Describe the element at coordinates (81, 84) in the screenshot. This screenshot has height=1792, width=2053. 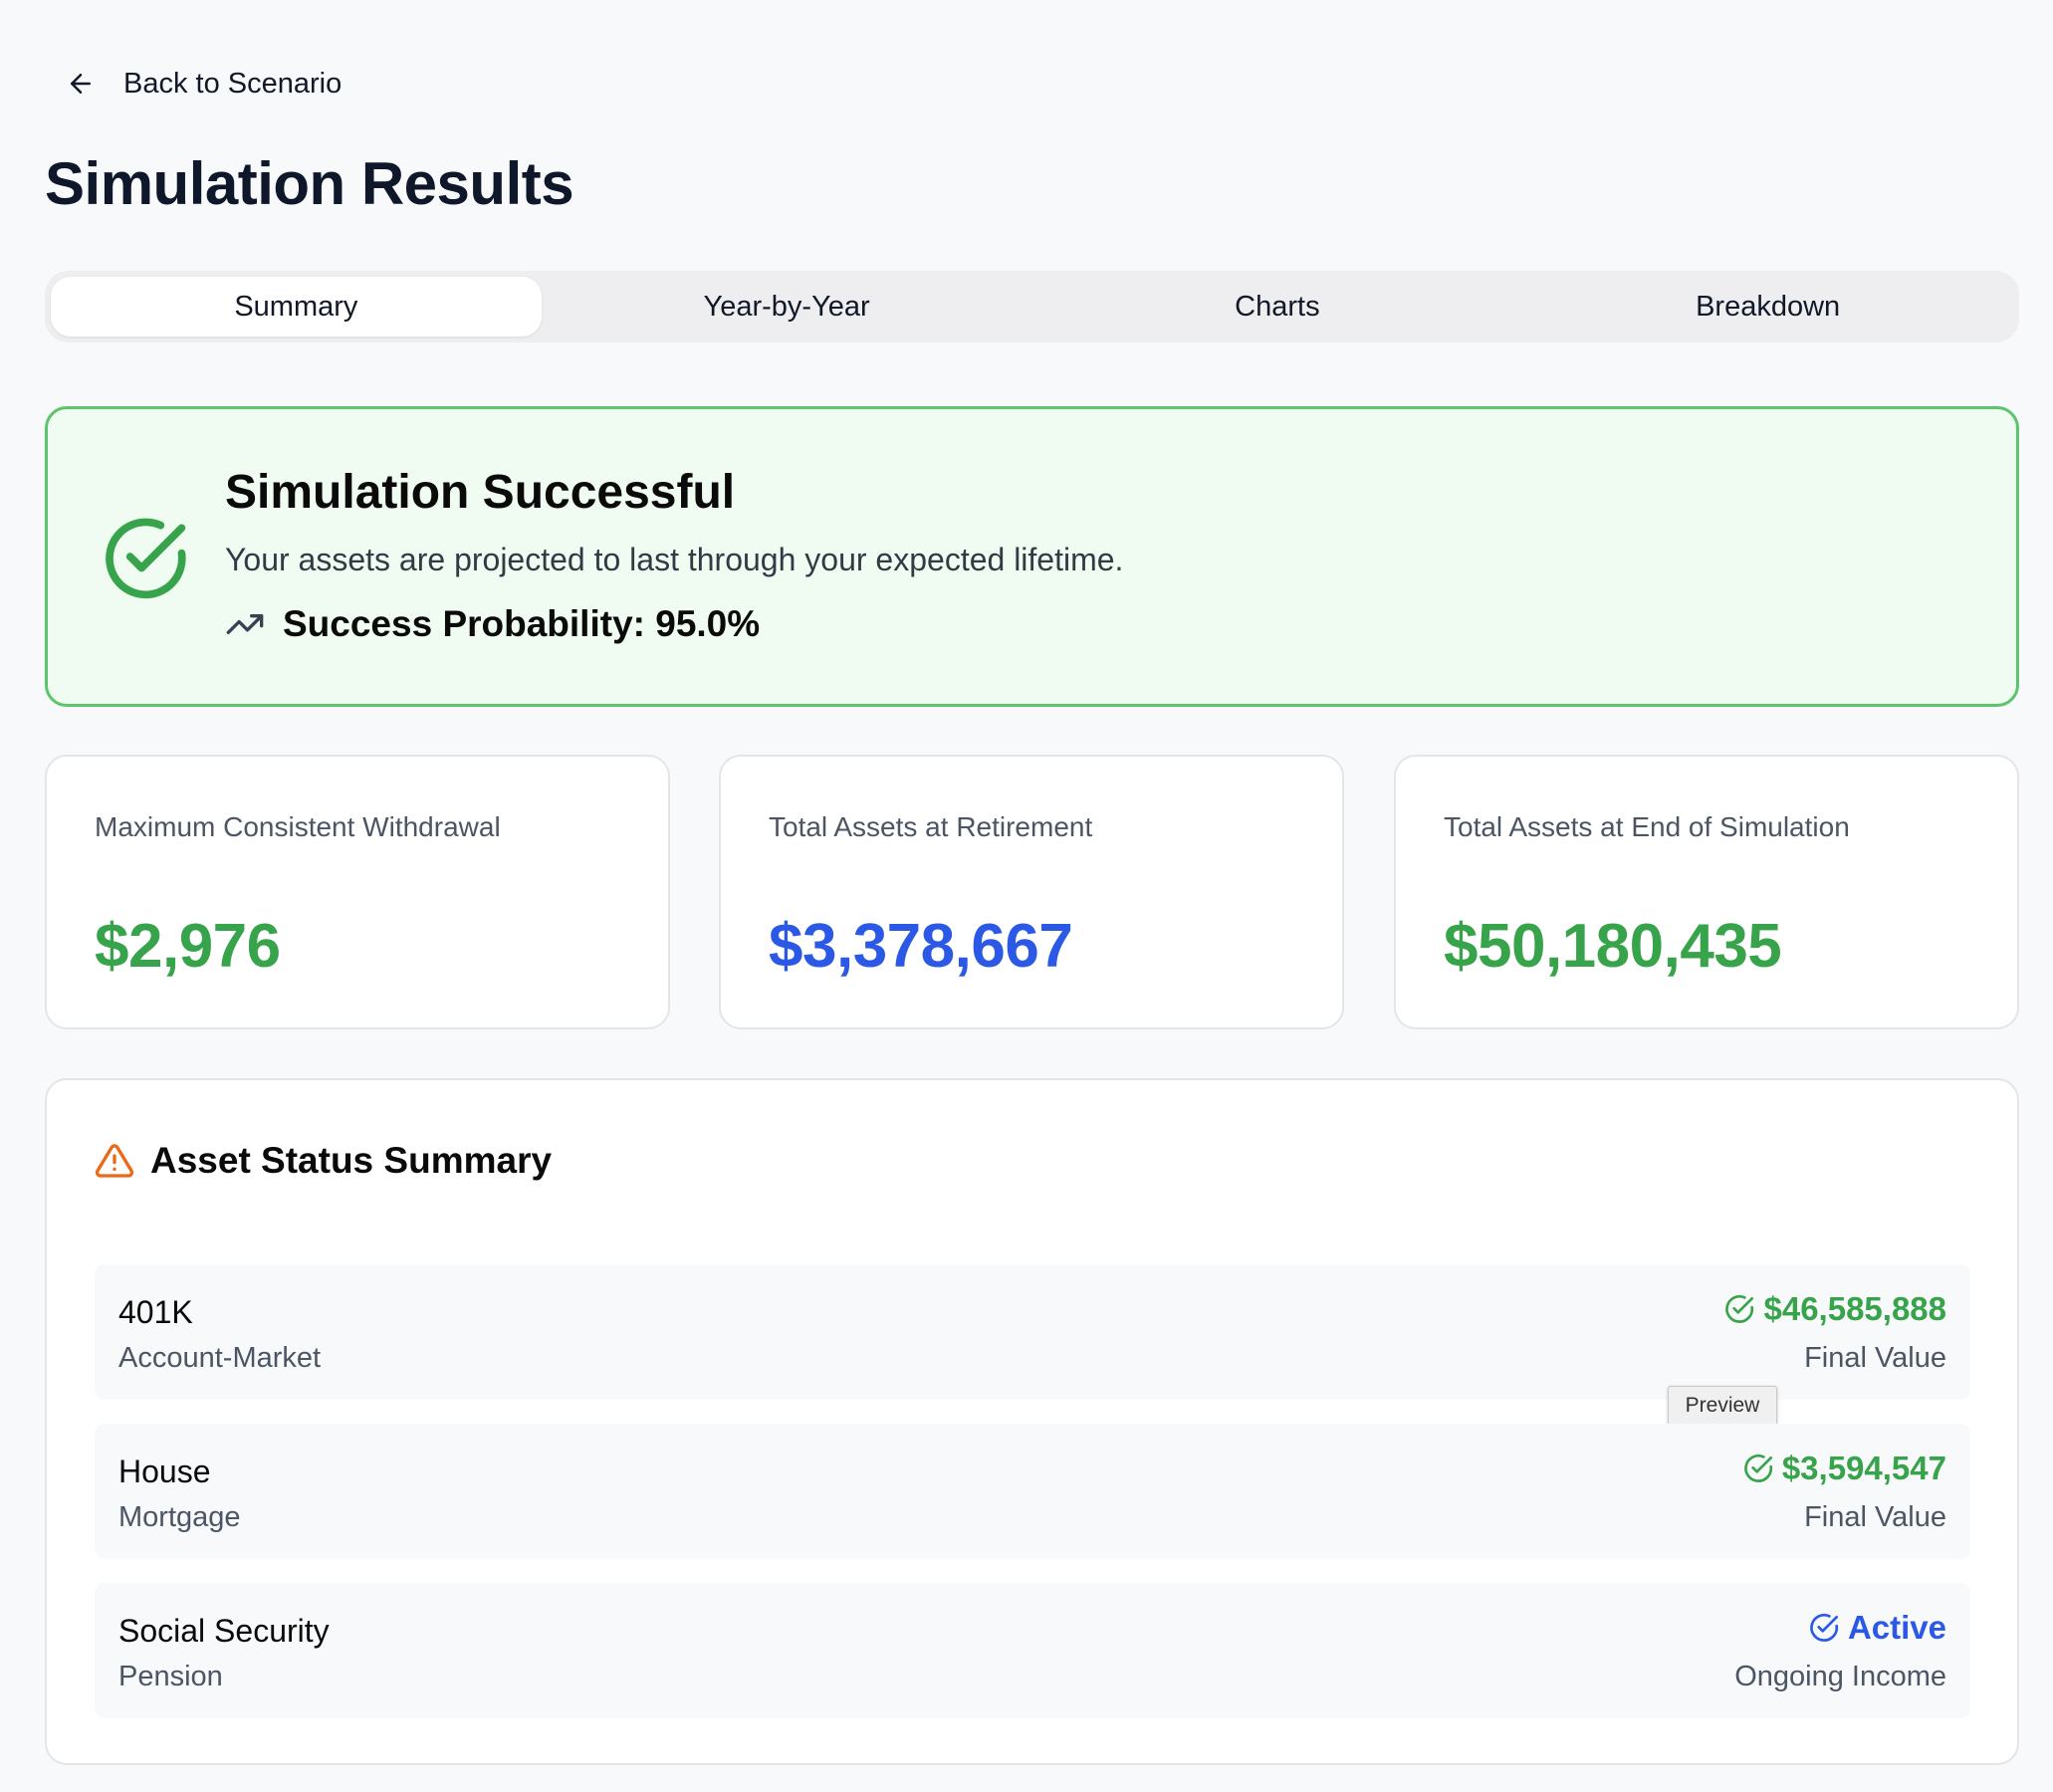
I see `arrow-left-icon` at that location.